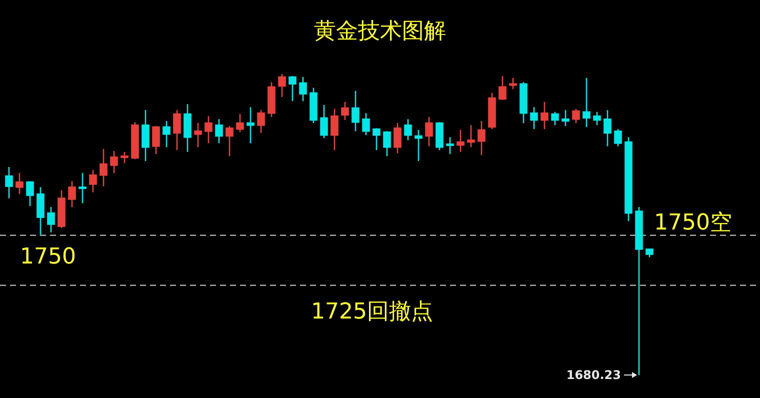 The image size is (760, 398). I want to click on annotation: 1750空, so click(693, 223).